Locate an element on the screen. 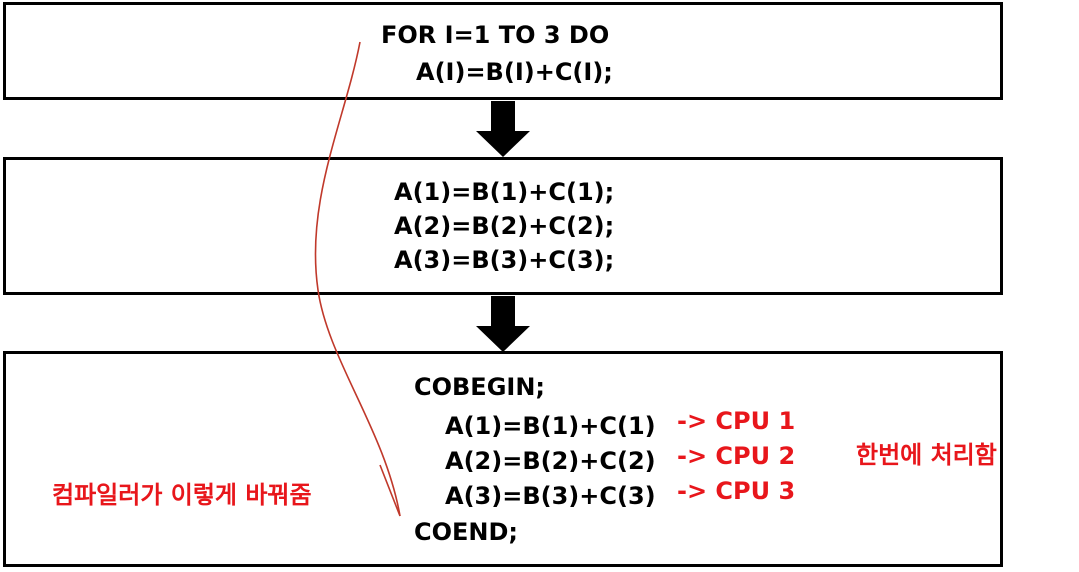  parallel-statement-1: A(1)=B(1)+C(1) is located at coordinates (550, 426).